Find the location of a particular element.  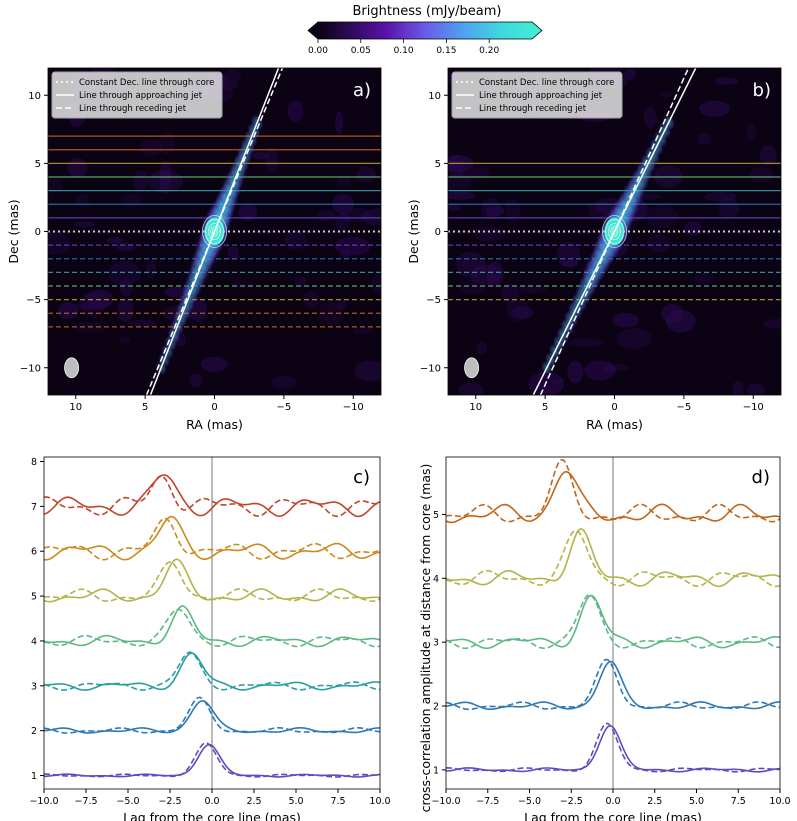

x-tick-label: 10.0 is located at coordinates (779, 801).